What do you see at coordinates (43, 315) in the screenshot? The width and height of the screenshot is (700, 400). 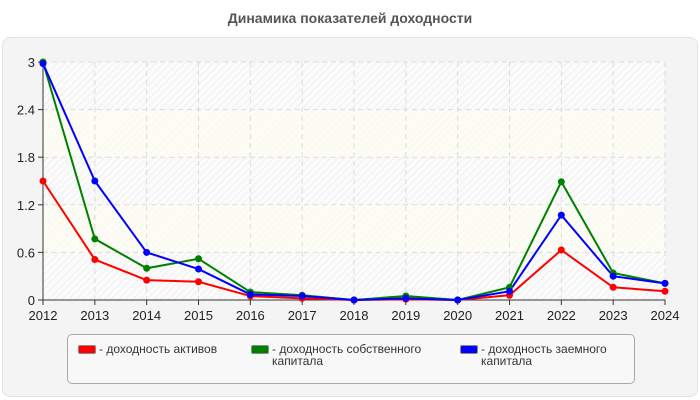 I see `svg-text: 2012` at bounding box center [43, 315].